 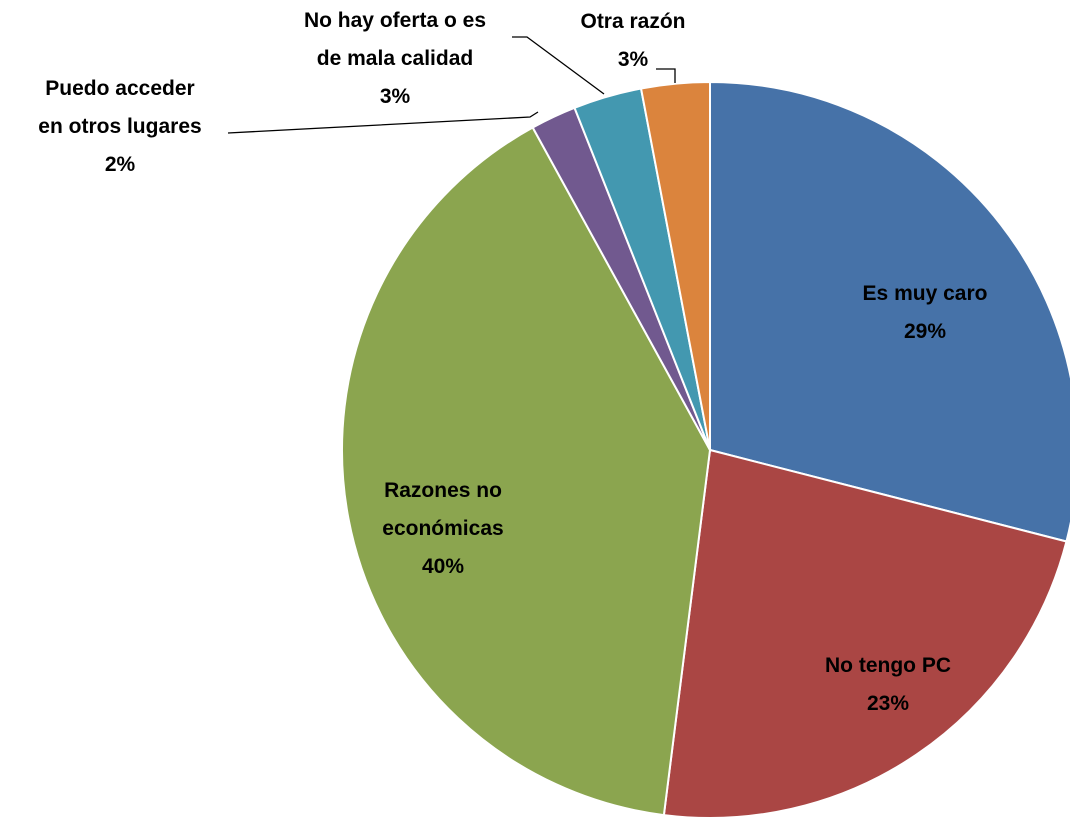 I want to click on category-label: Otra razón, so click(x=633, y=21).